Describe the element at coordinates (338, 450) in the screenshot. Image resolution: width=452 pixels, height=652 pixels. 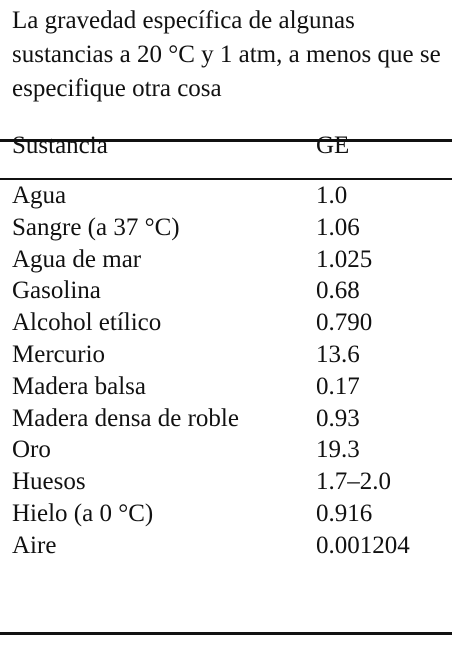
I see `sg-cell: 19.3` at that location.